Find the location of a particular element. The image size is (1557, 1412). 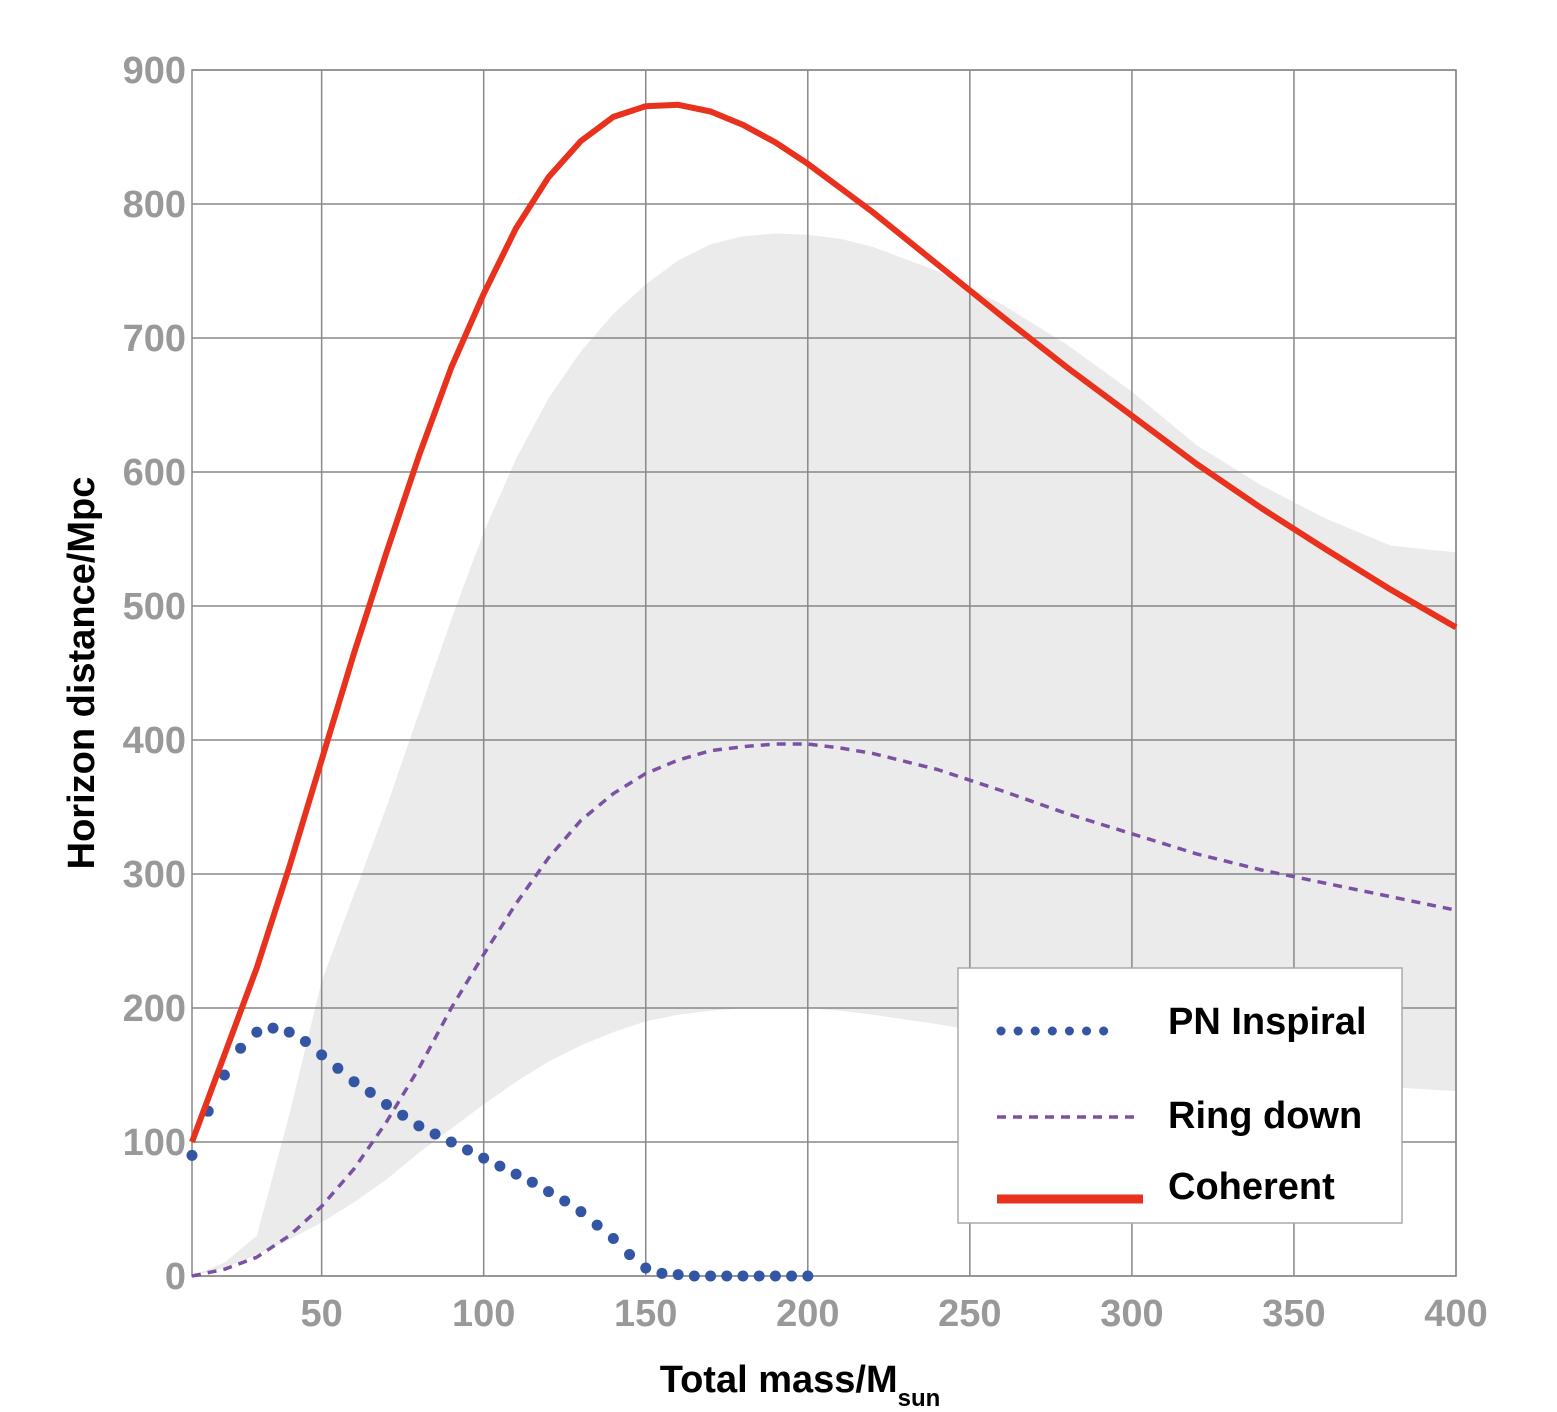

x-axis-title-subscript: sun is located at coordinates (919, 1398).